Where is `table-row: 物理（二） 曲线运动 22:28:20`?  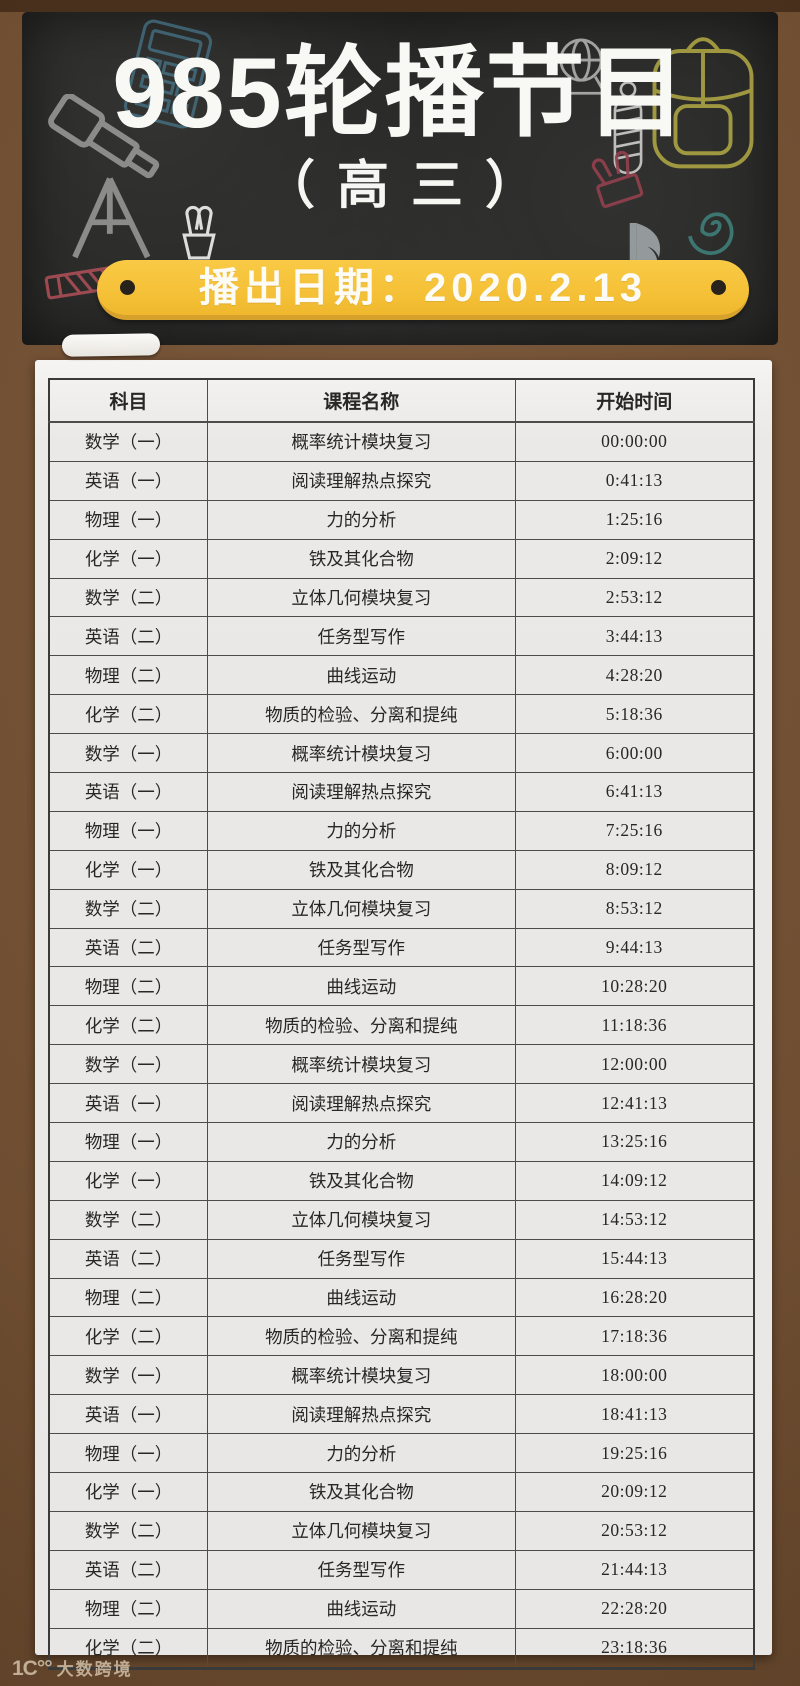
table-row: 物理（二） 曲线运动 22:28:20 is located at coordinates (401, 1608).